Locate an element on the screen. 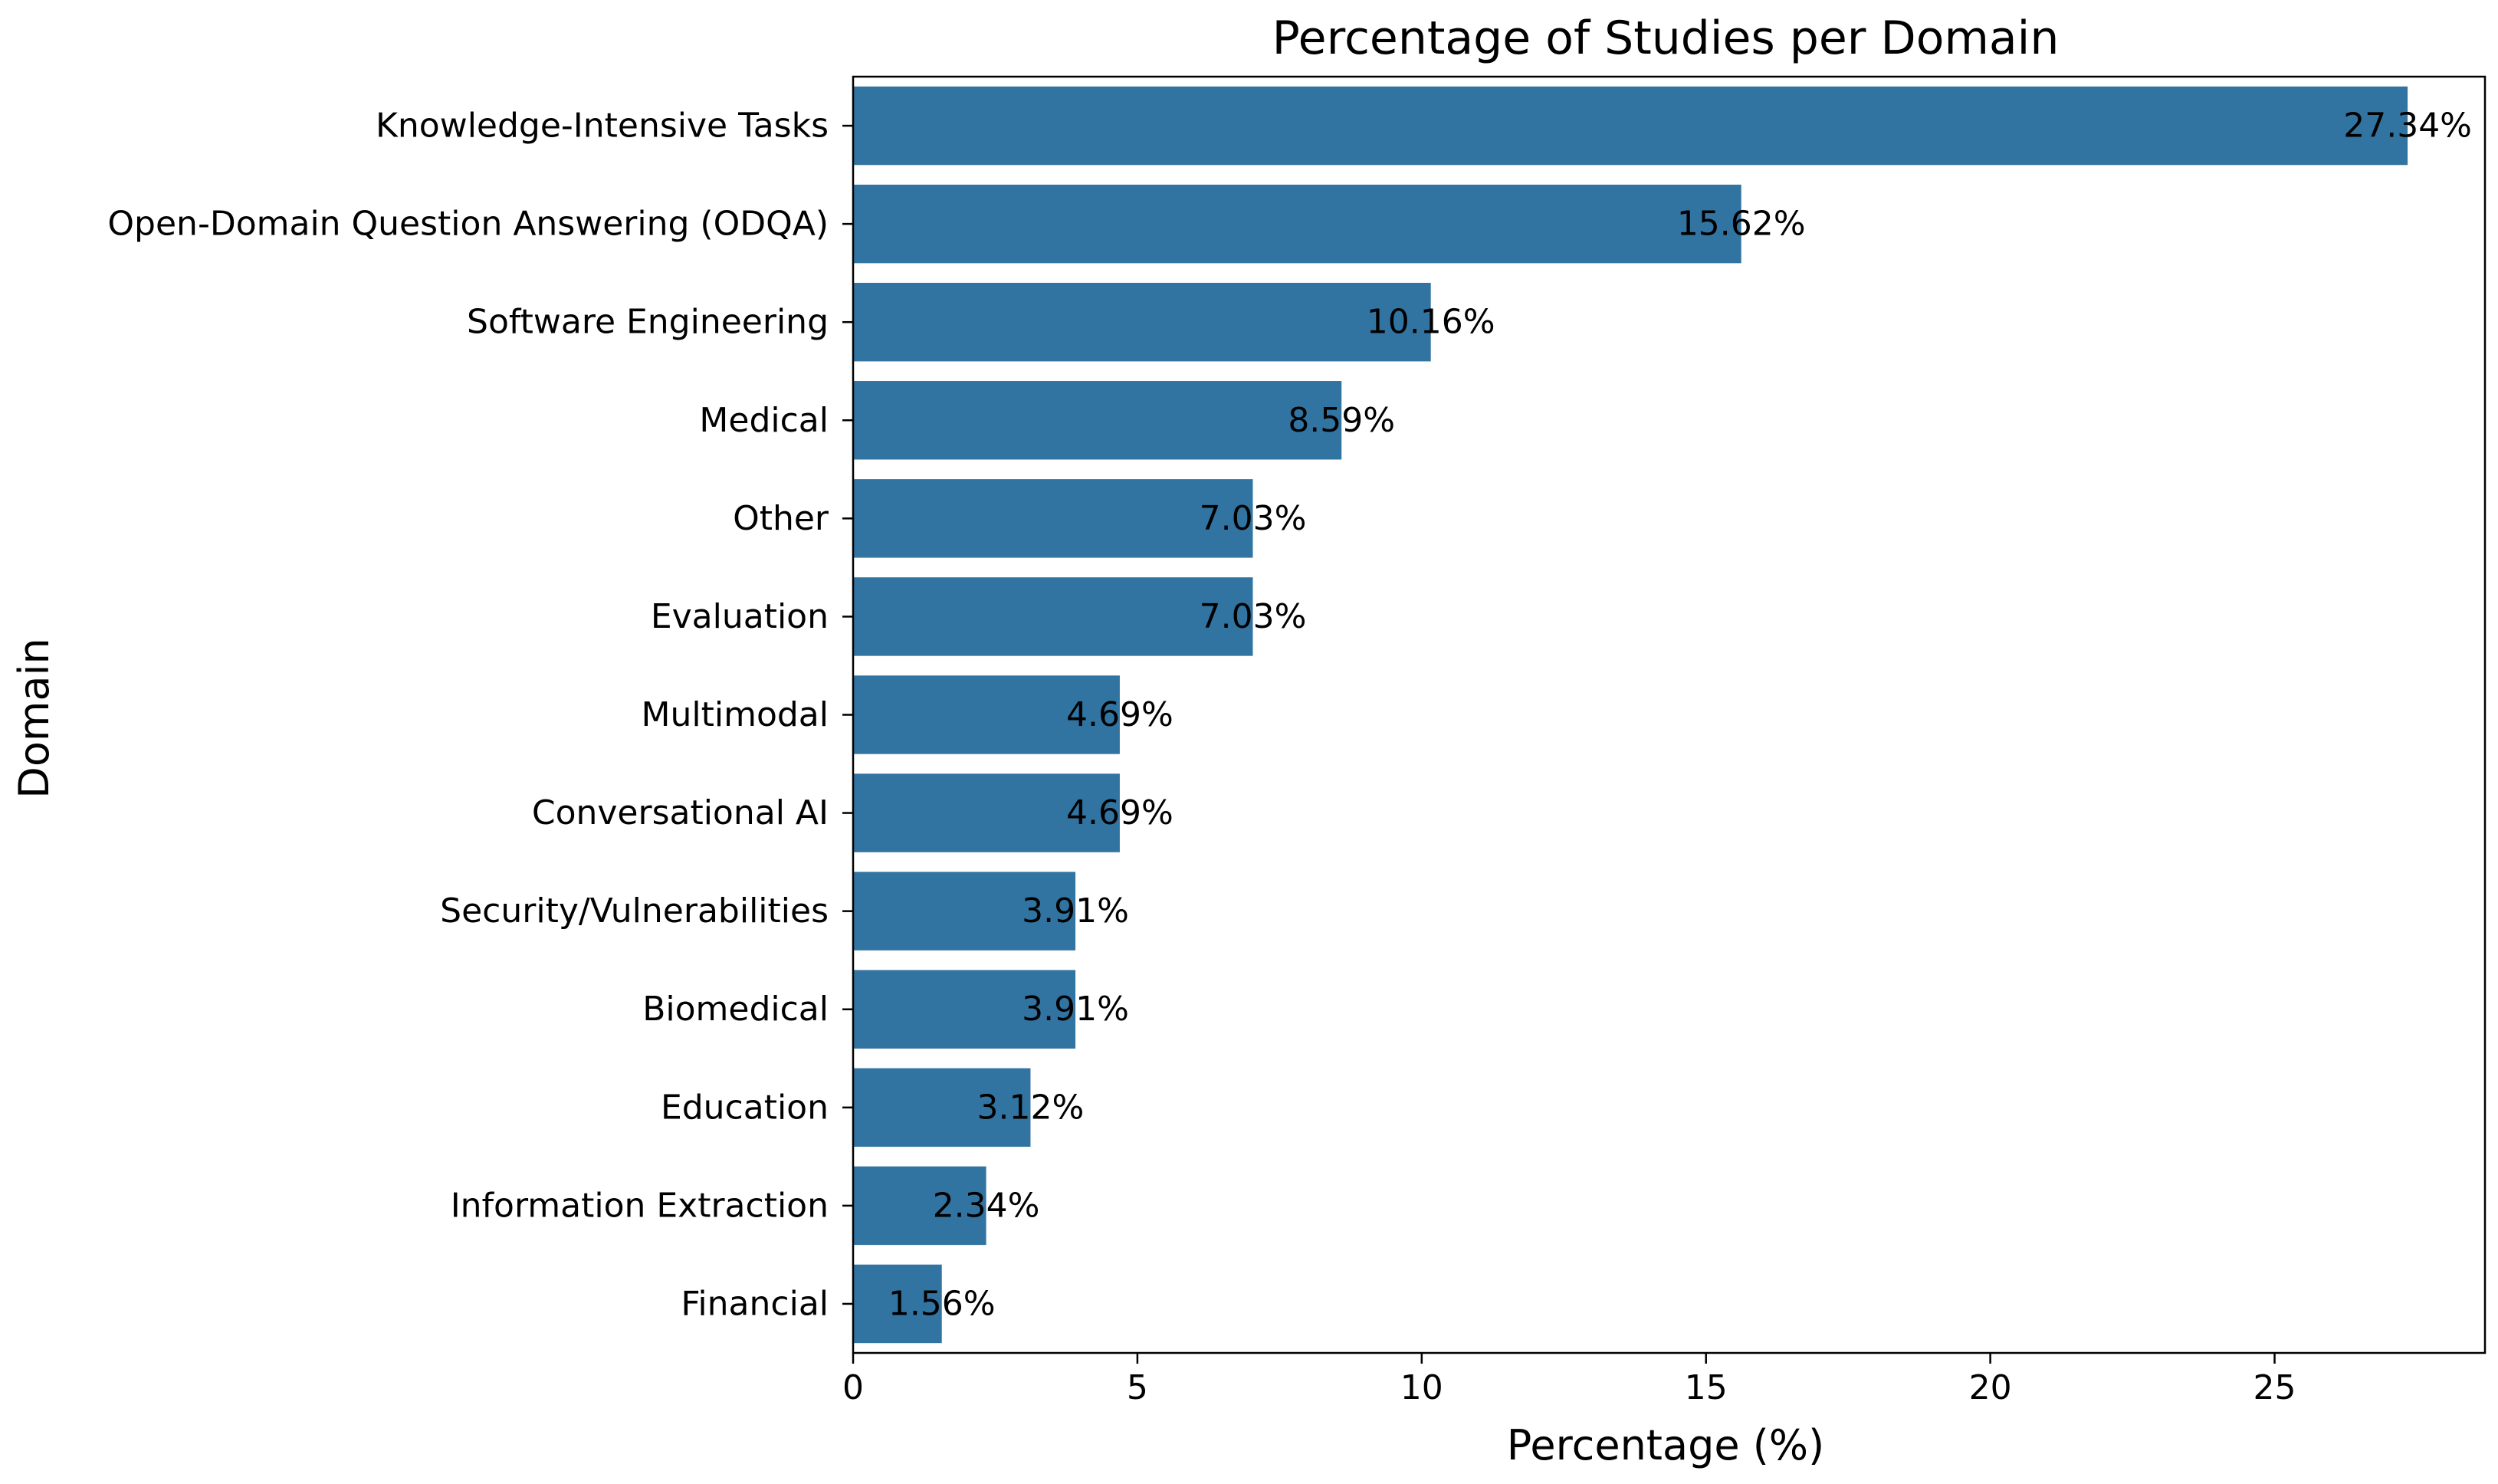 The height and width of the screenshot is (1484, 2498). y-tick-label: Other is located at coordinates (781, 518).